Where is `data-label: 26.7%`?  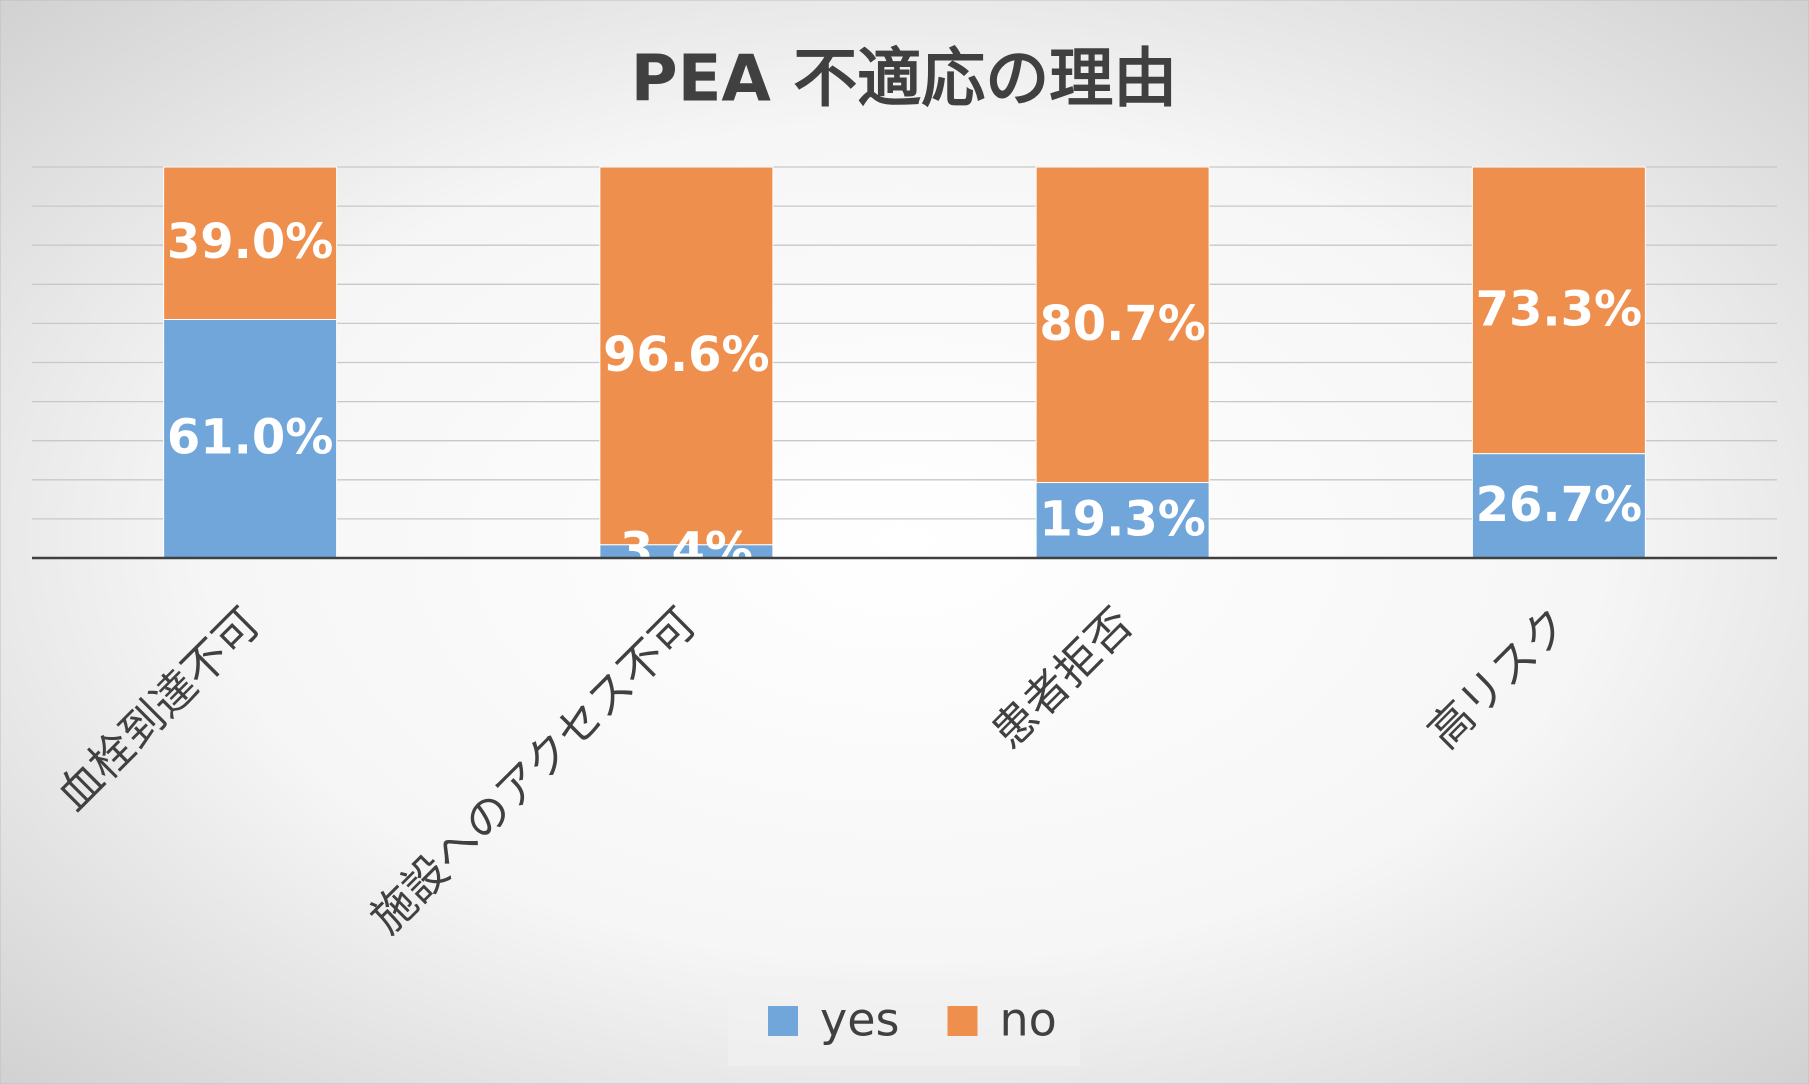
data-label: 26.7% is located at coordinates (1559, 505).